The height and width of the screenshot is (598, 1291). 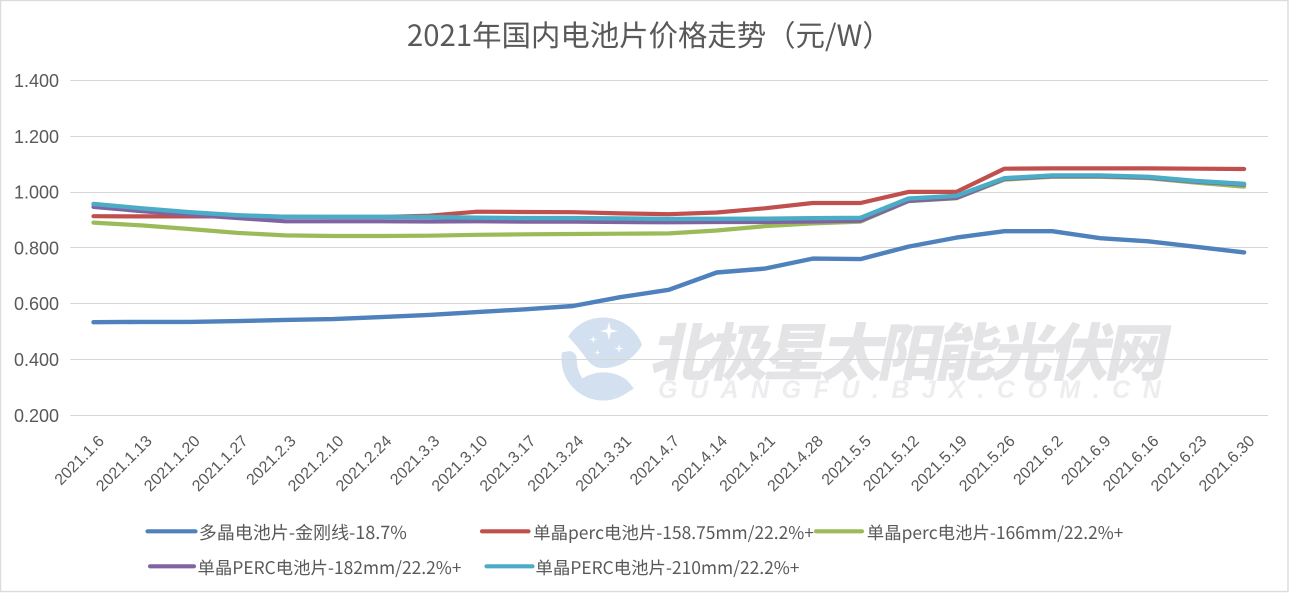 I want to click on svg-text: 1.400, so click(x=36, y=81).